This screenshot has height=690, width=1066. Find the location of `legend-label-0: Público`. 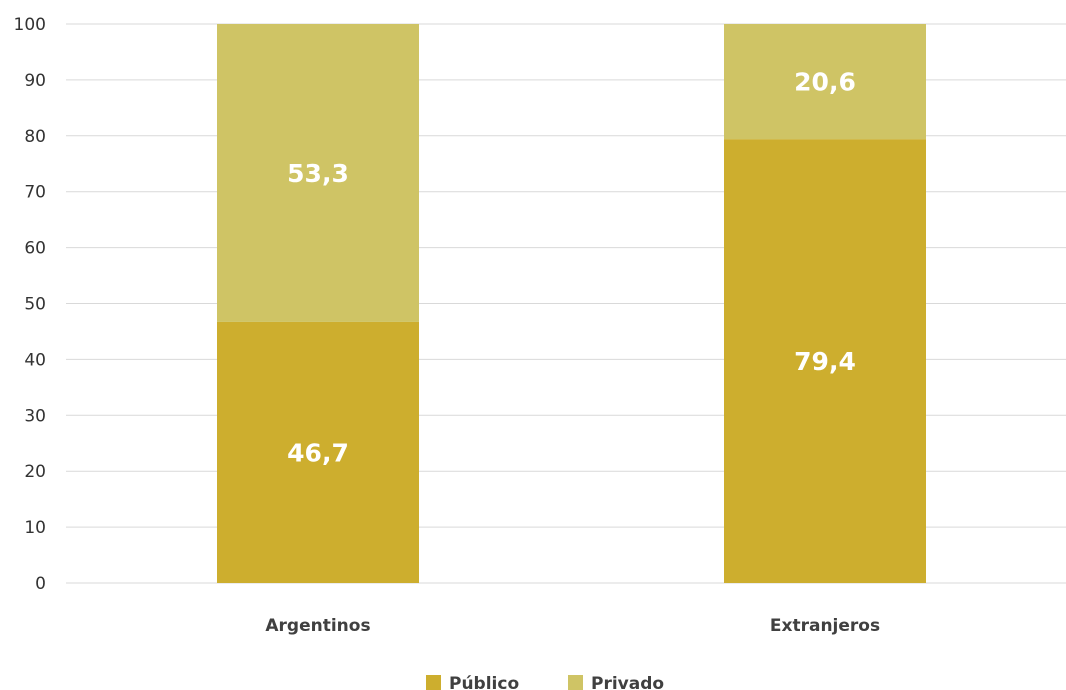

legend-label-0: Público is located at coordinates (484, 682).